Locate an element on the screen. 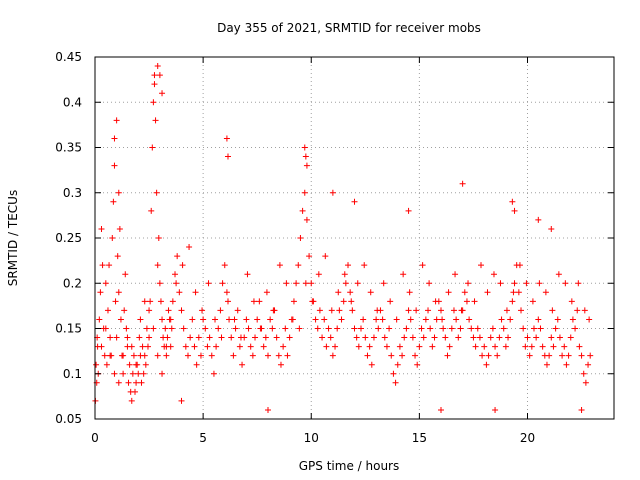 The height and width of the screenshot is (480, 640). y-tick-label: 0.25 is located at coordinates (68, 238).